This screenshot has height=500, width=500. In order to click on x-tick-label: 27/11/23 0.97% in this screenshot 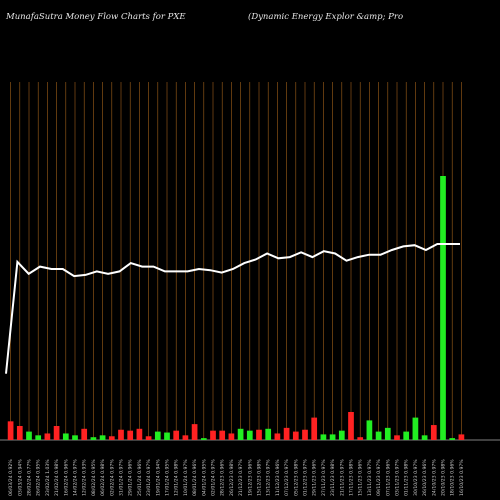, I will do `click(324, 477)`.